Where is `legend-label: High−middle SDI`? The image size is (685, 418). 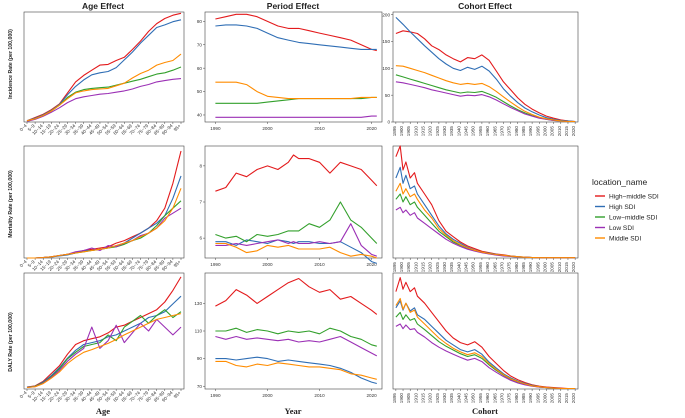
legend-label: High−middle SDI is located at coordinates (634, 196).